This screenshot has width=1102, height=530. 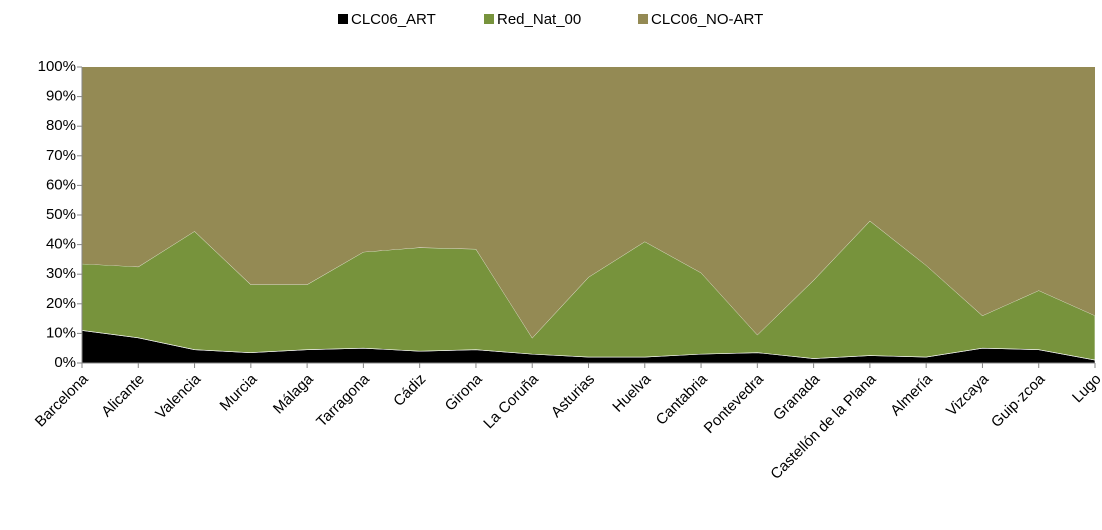 What do you see at coordinates (61, 184) in the screenshot?
I see `y-tick-label: 60%` at bounding box center [61, 184].